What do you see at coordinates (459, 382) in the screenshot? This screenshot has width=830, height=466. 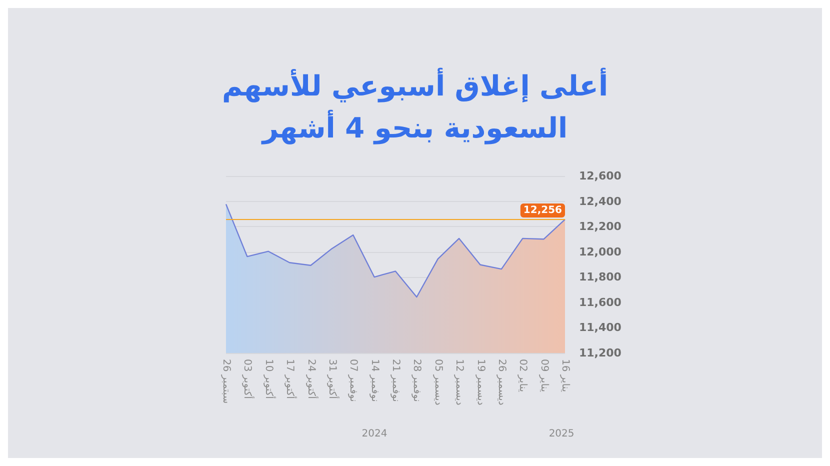 I see `x-tick-label: 12 ديسمبر` at bounding box center [459, 382].